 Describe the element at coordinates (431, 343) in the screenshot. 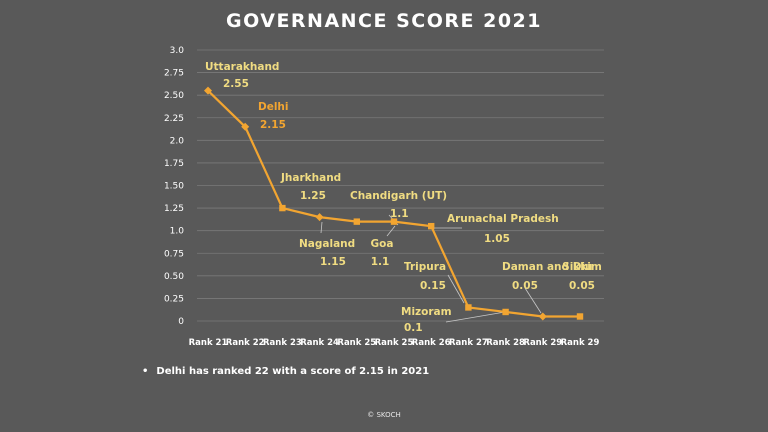

I see `x-tick-label: Rank 26` at that location.